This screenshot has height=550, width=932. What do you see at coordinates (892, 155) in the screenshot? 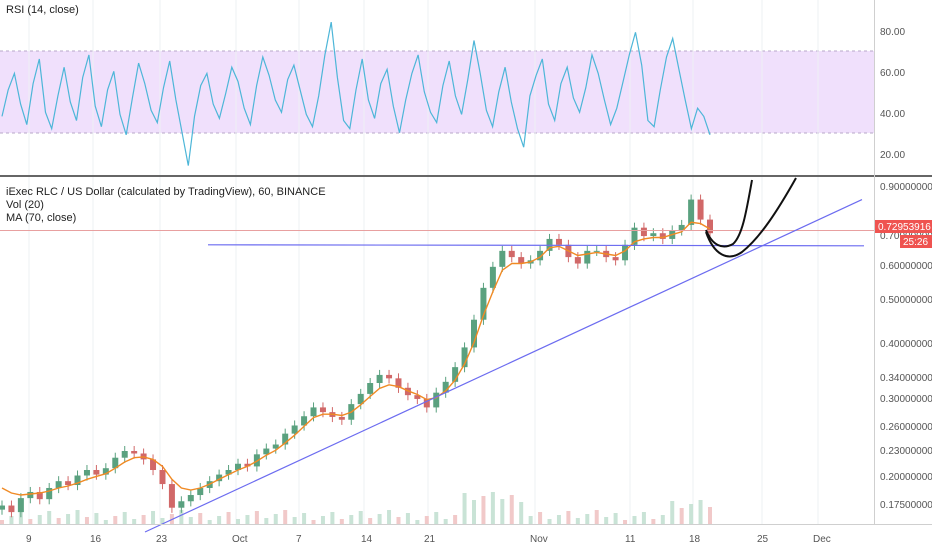
I see `rsi-tick-label: 20.00` at bounding box center [892, 155].